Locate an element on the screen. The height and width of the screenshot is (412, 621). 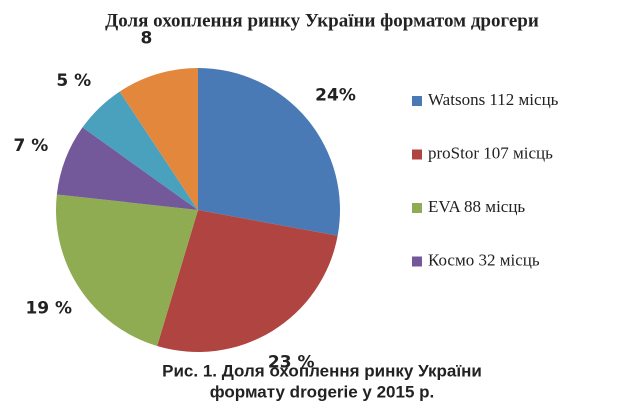
legend-label: EVA 88 місць is located at coordinates (476, 206).